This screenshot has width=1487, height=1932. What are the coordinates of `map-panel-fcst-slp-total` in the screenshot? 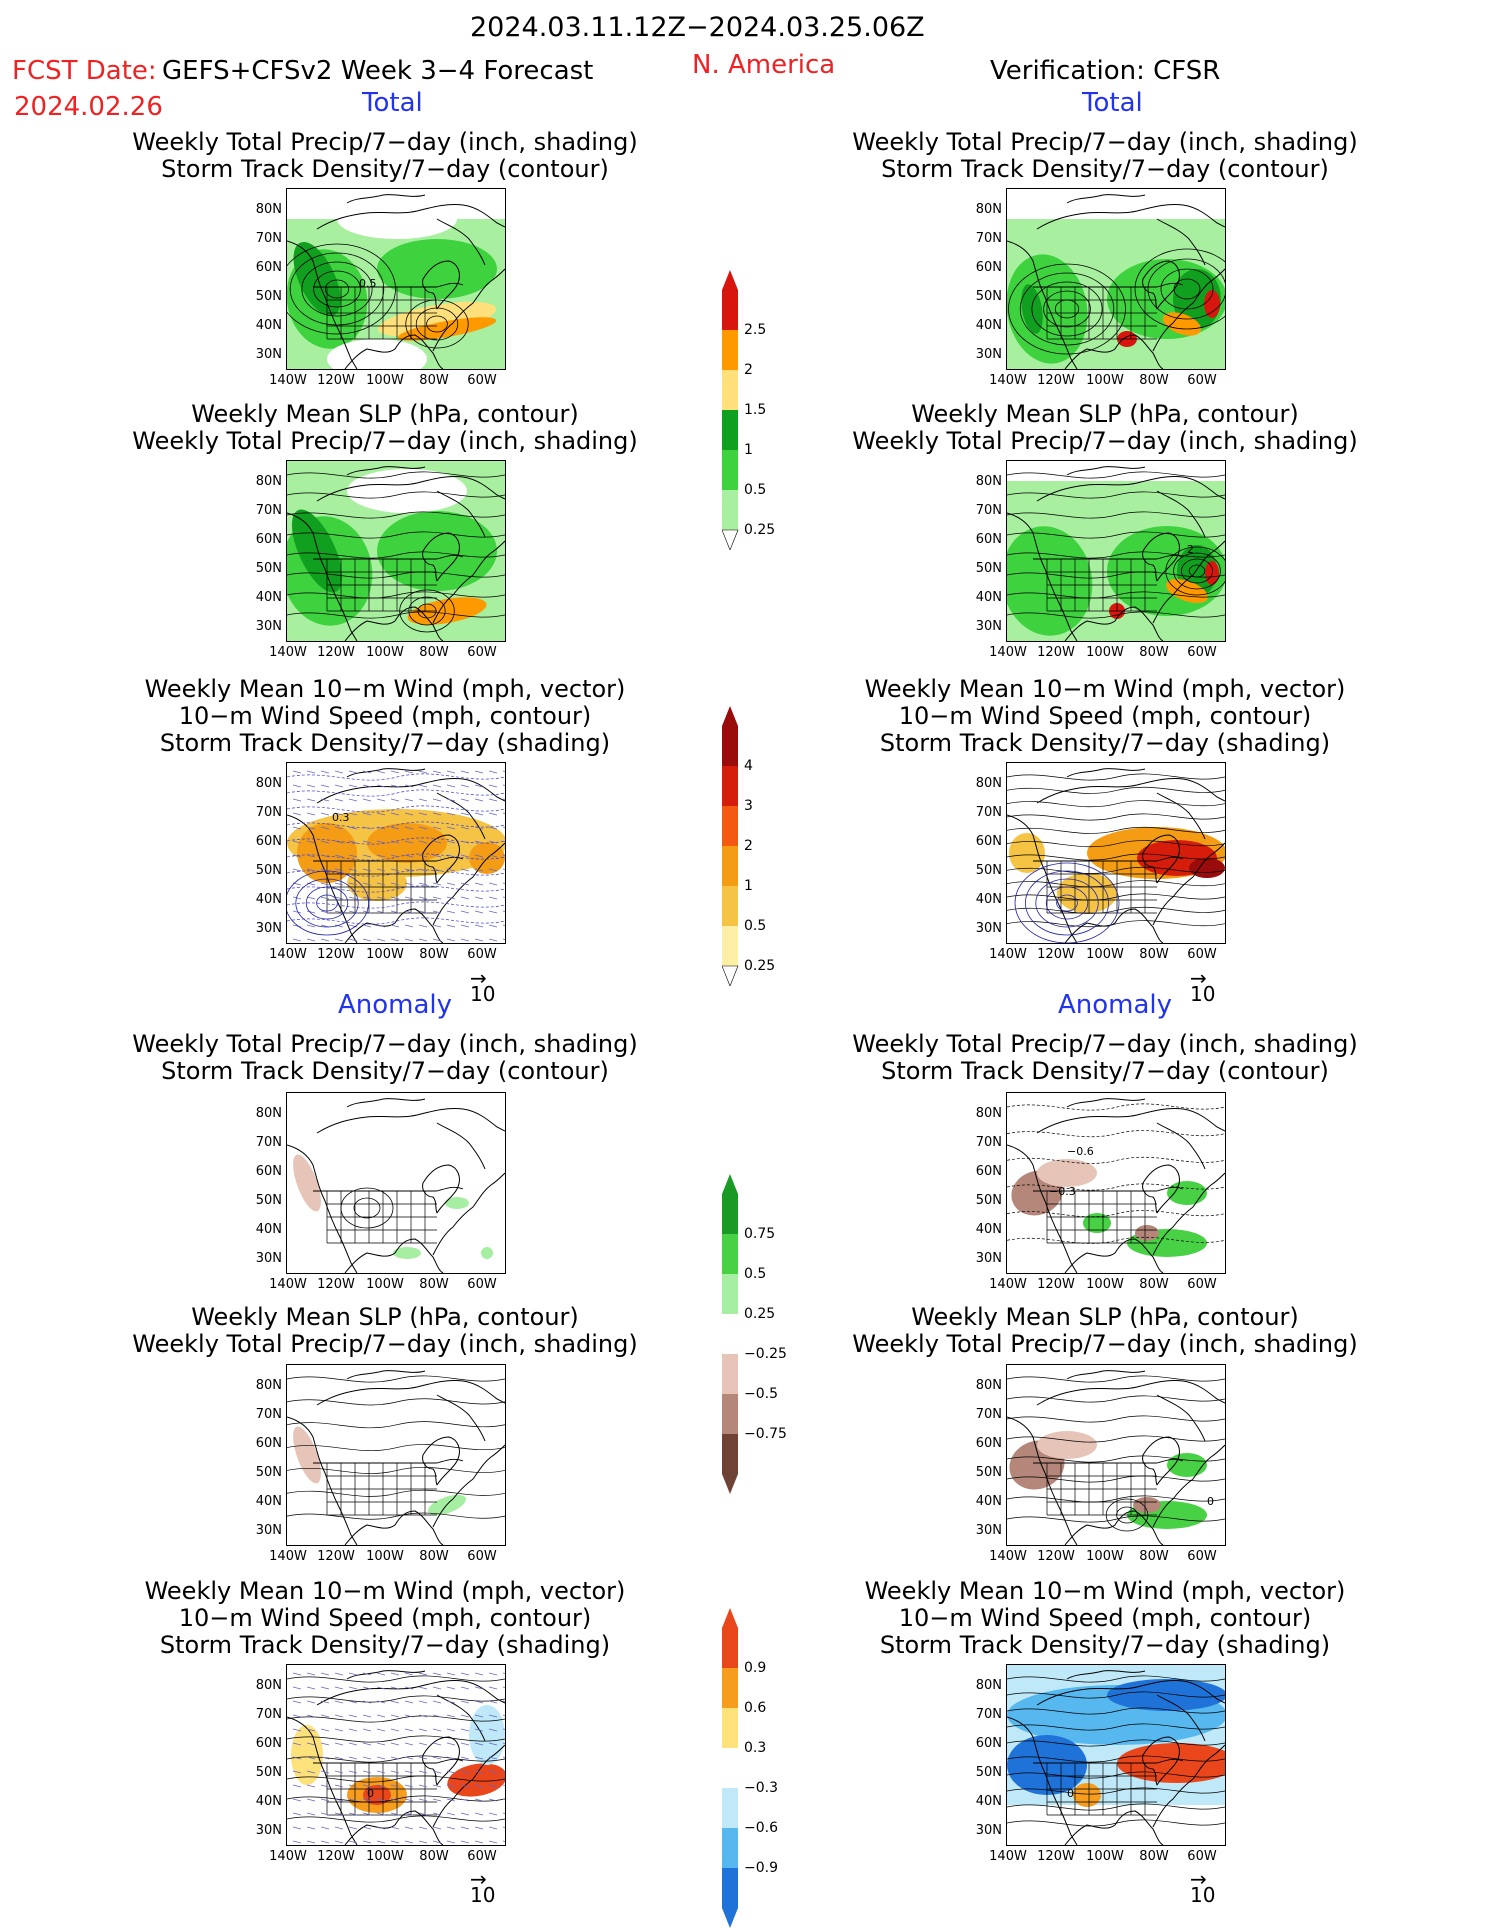 It's located at (396, 551).